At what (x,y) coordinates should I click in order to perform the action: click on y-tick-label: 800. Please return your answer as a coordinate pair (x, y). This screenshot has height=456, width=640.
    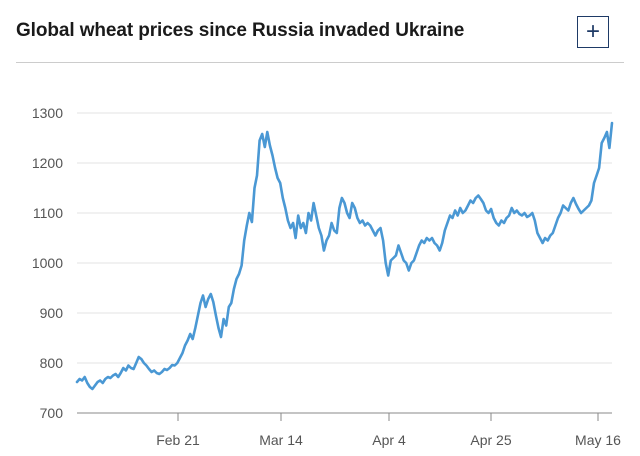
    Looking at the image, I should click on (52, 363).